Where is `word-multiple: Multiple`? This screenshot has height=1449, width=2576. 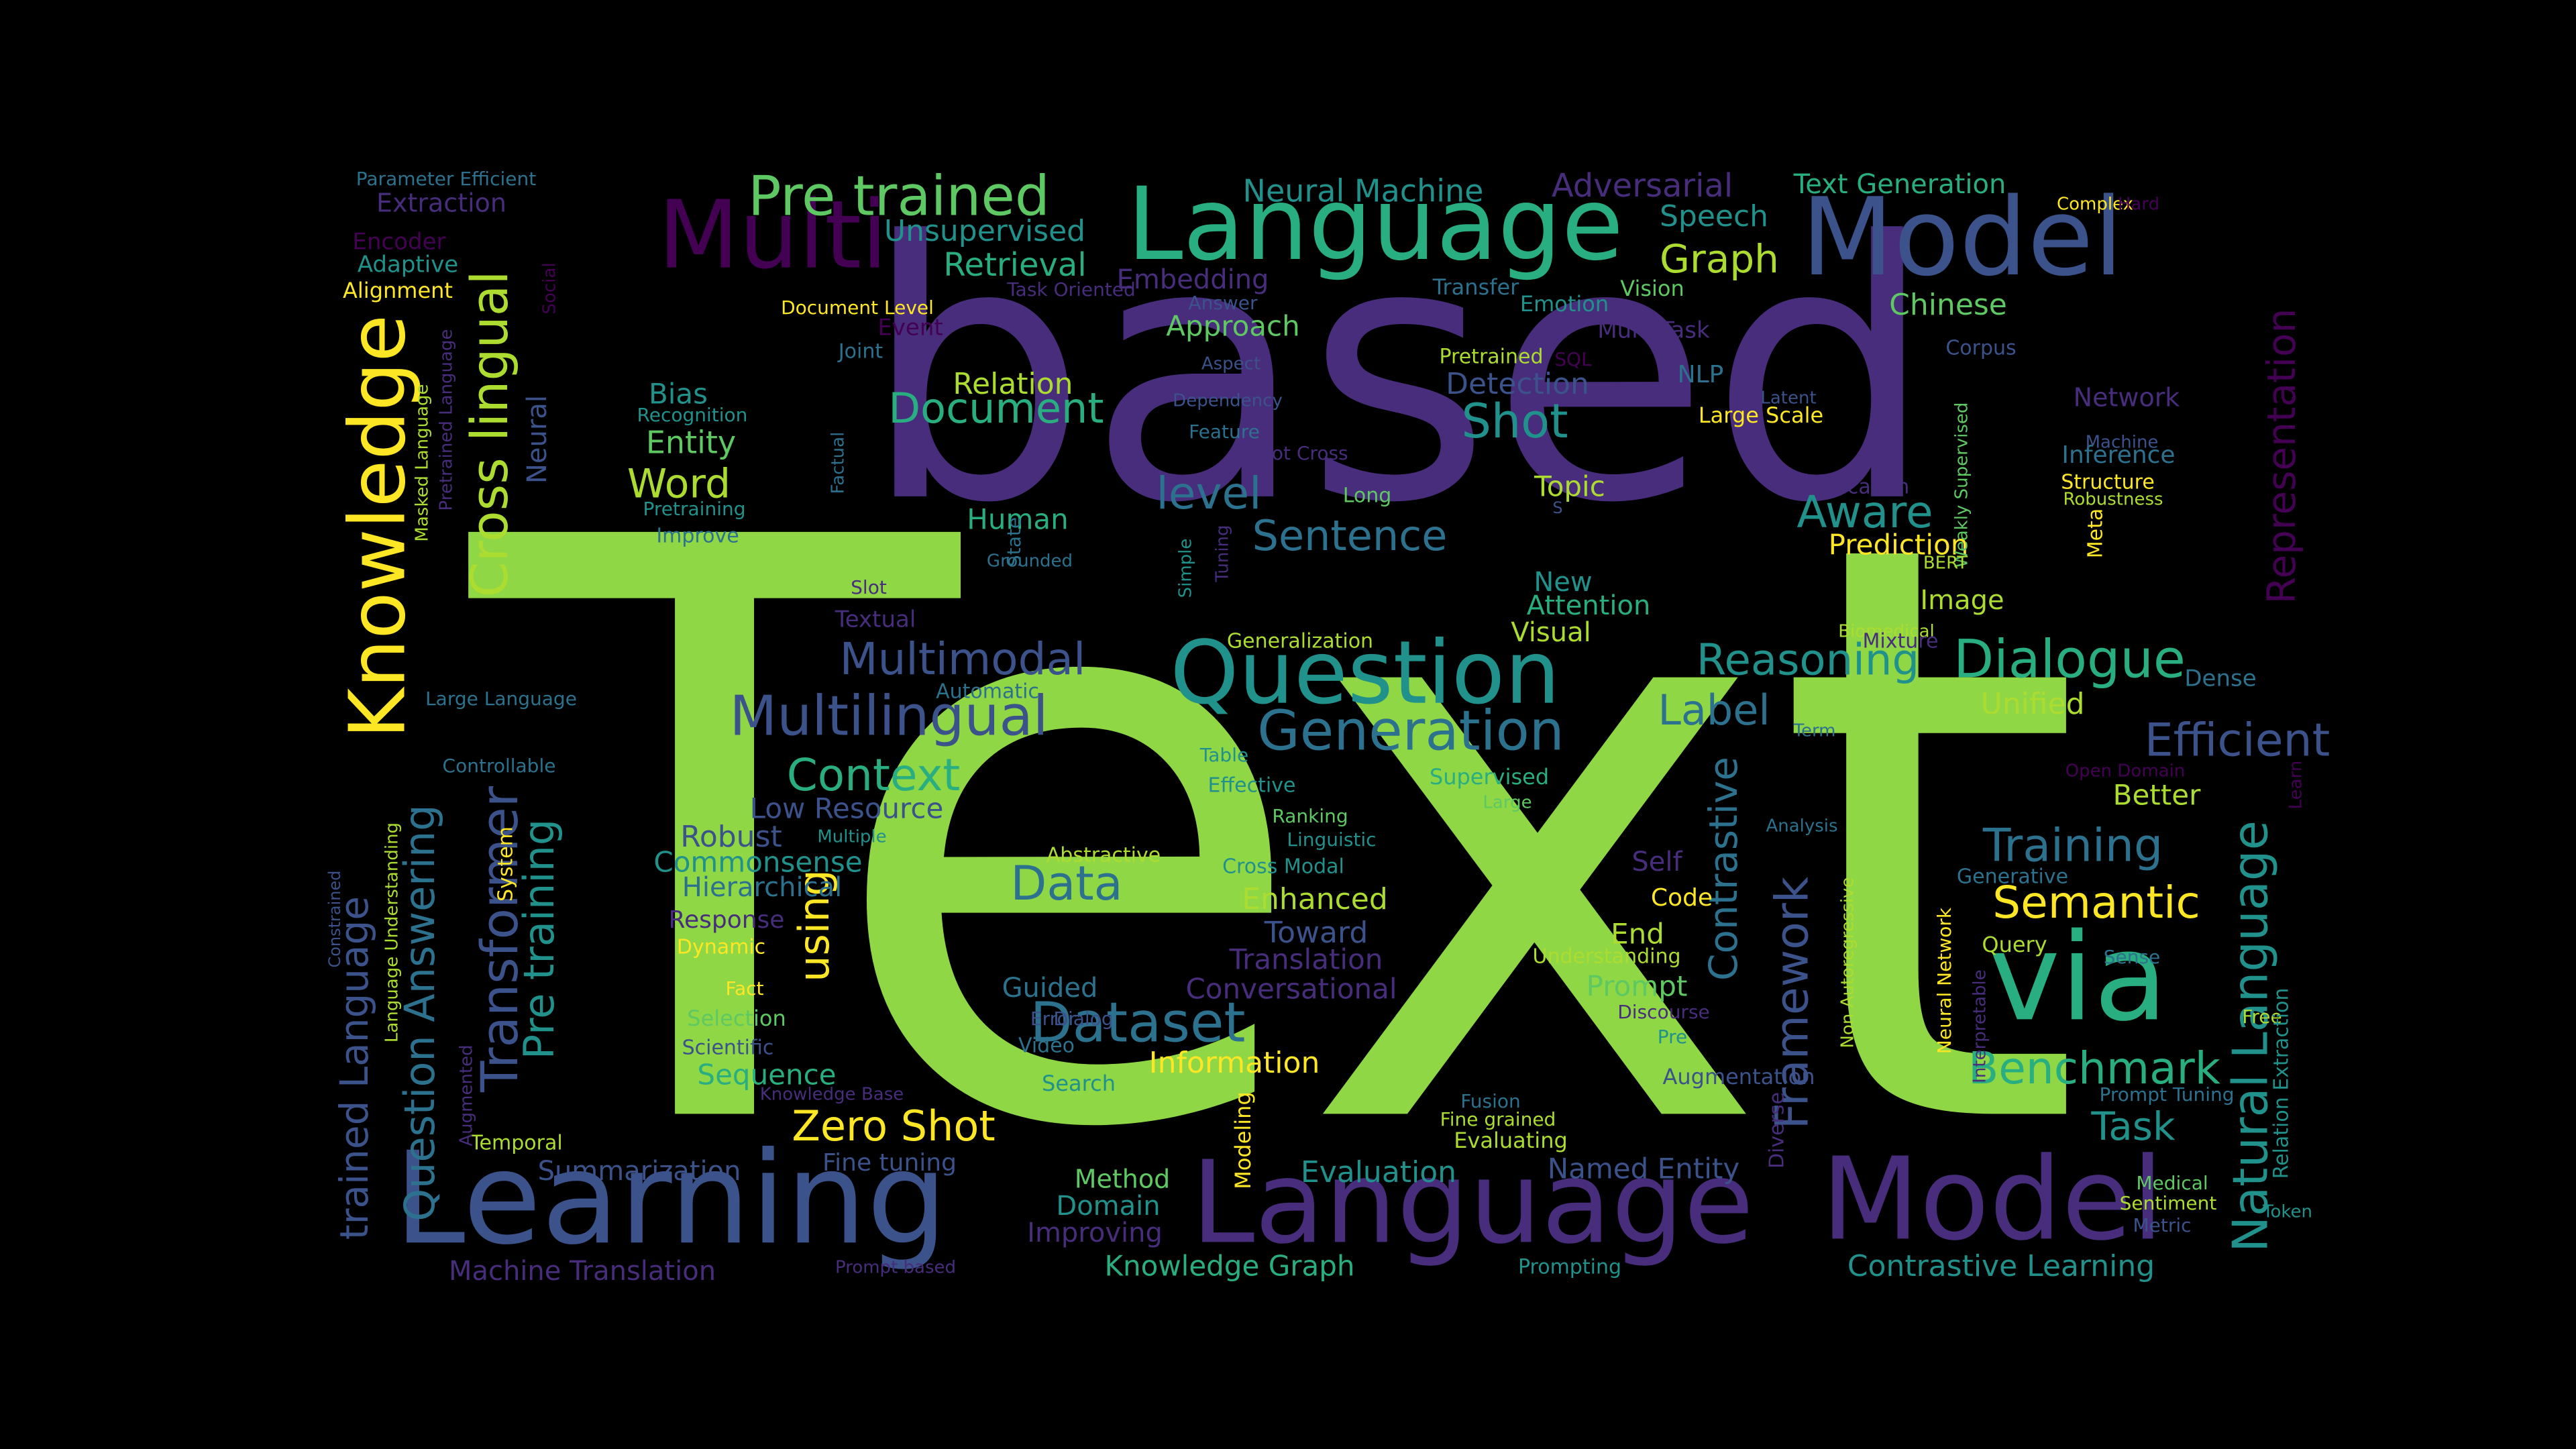
word-multiple: Multiple is located at coordinates (851, 837).